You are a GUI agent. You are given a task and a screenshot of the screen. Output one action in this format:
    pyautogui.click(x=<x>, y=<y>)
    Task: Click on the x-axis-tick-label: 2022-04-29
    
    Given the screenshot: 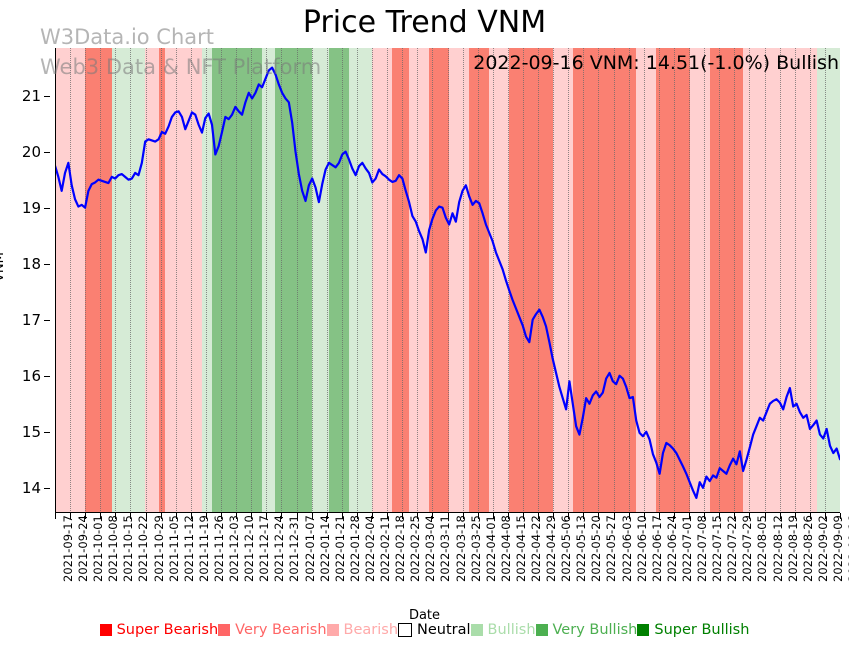 What is the action you would take?
    pyautogui.click(x=551, y=548)
    